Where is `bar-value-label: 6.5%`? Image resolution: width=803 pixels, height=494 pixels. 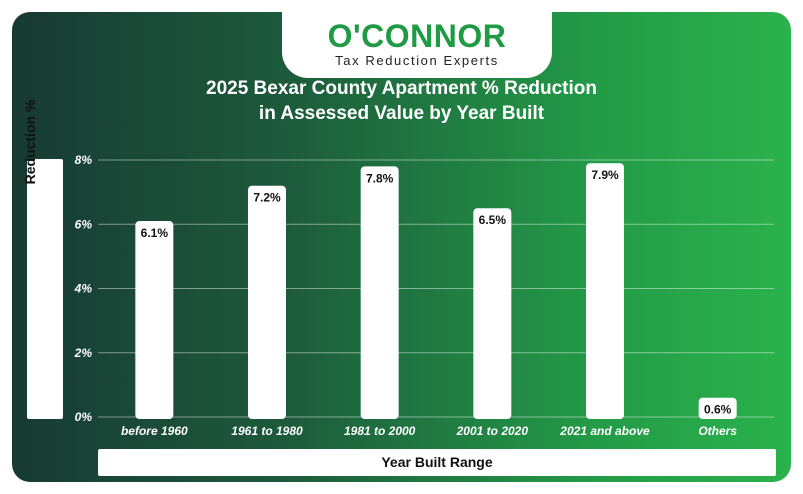 bar-value-label: 6.5% is located at coordinates (493, 220).